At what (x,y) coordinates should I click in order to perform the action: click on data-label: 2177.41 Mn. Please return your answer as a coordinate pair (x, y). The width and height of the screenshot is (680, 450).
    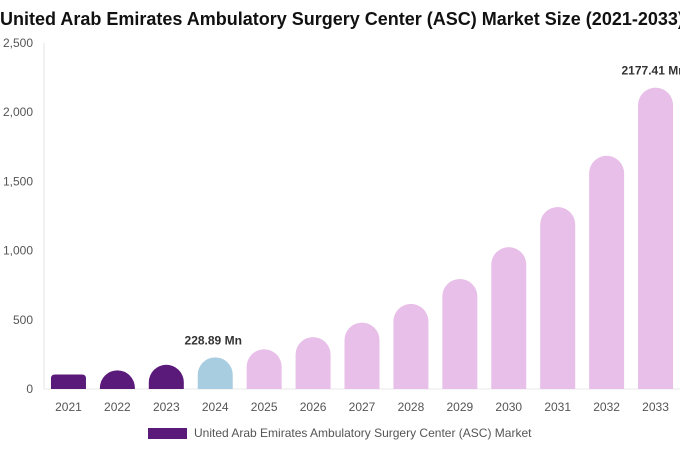
    Looking at the image, I should click on (651, 71).